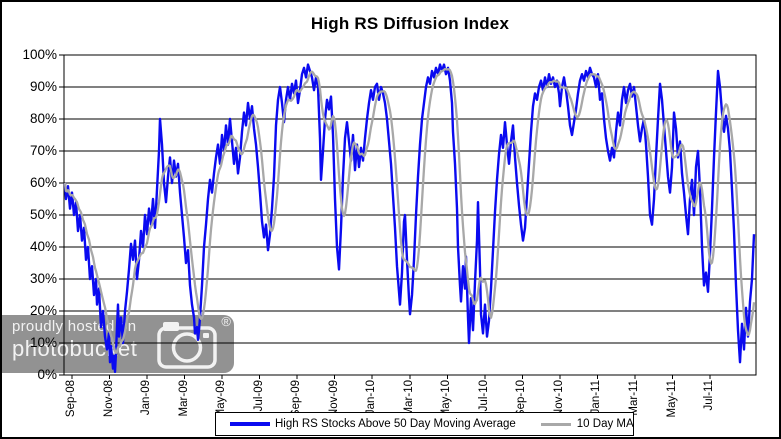 The image size is (781, 439). Describe the element at coordinates (43, 246) in the screenshot. I see `y-axis-label: 40%` at that location.